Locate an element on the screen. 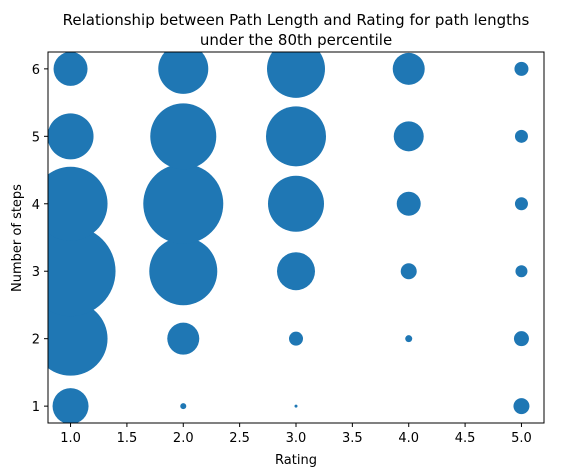  y-tick-label: 1 is located at coordinates (36, 407).